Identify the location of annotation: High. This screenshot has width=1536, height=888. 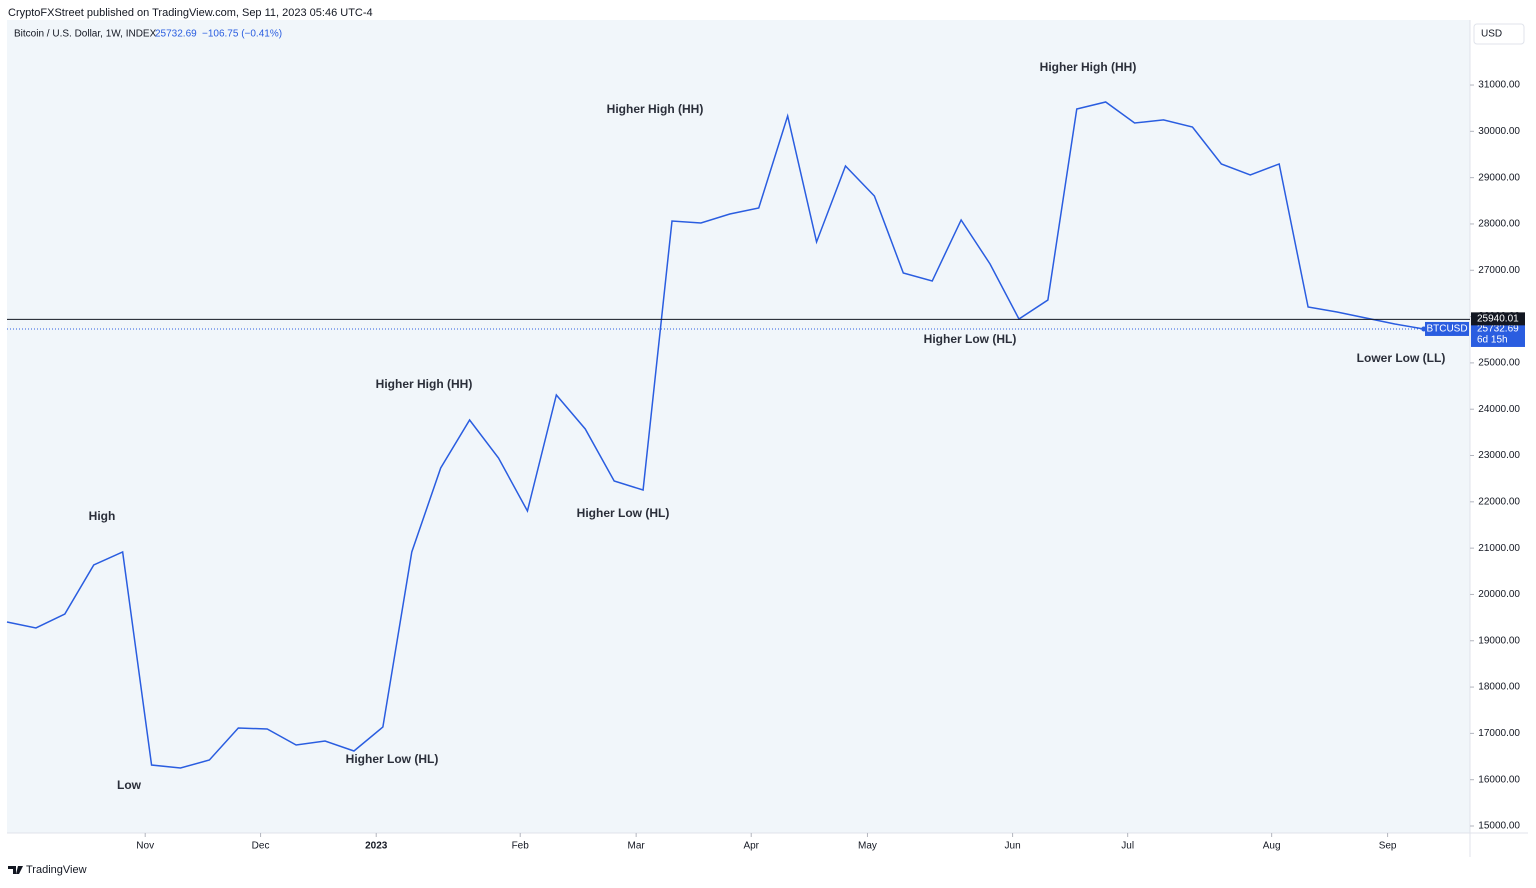
(102, 516).